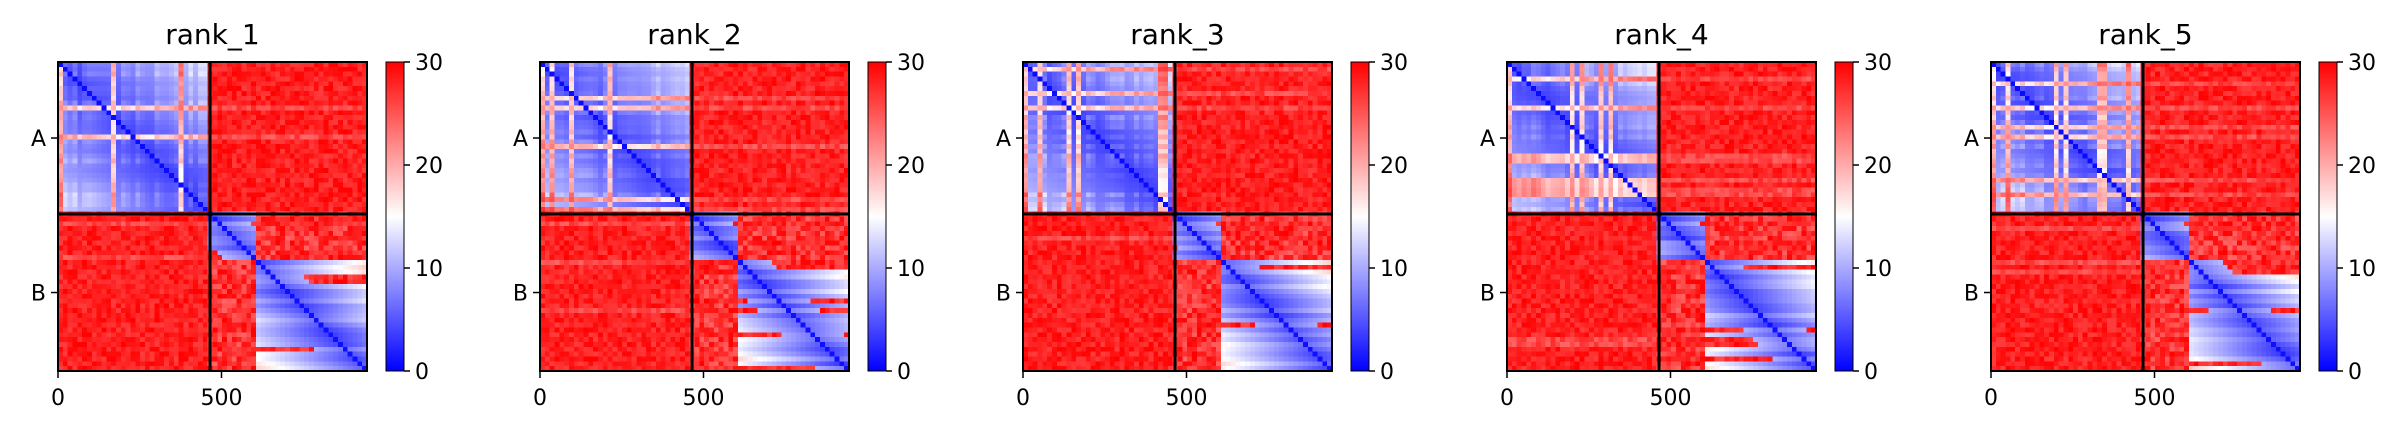  What do you see at coordinates (212, 34) in the screenshot?
I see `panel-title: rank_1` at bounding box center [212, 34].